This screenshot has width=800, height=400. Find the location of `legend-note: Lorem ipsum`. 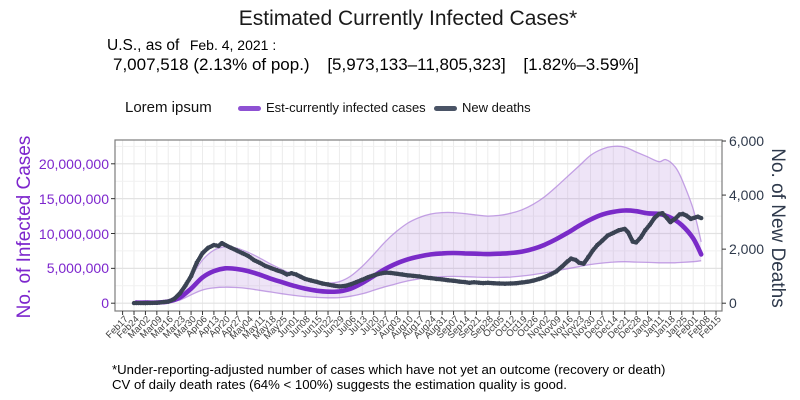

legend-note: Lorem ipsum is located at coordinates (168, 107).